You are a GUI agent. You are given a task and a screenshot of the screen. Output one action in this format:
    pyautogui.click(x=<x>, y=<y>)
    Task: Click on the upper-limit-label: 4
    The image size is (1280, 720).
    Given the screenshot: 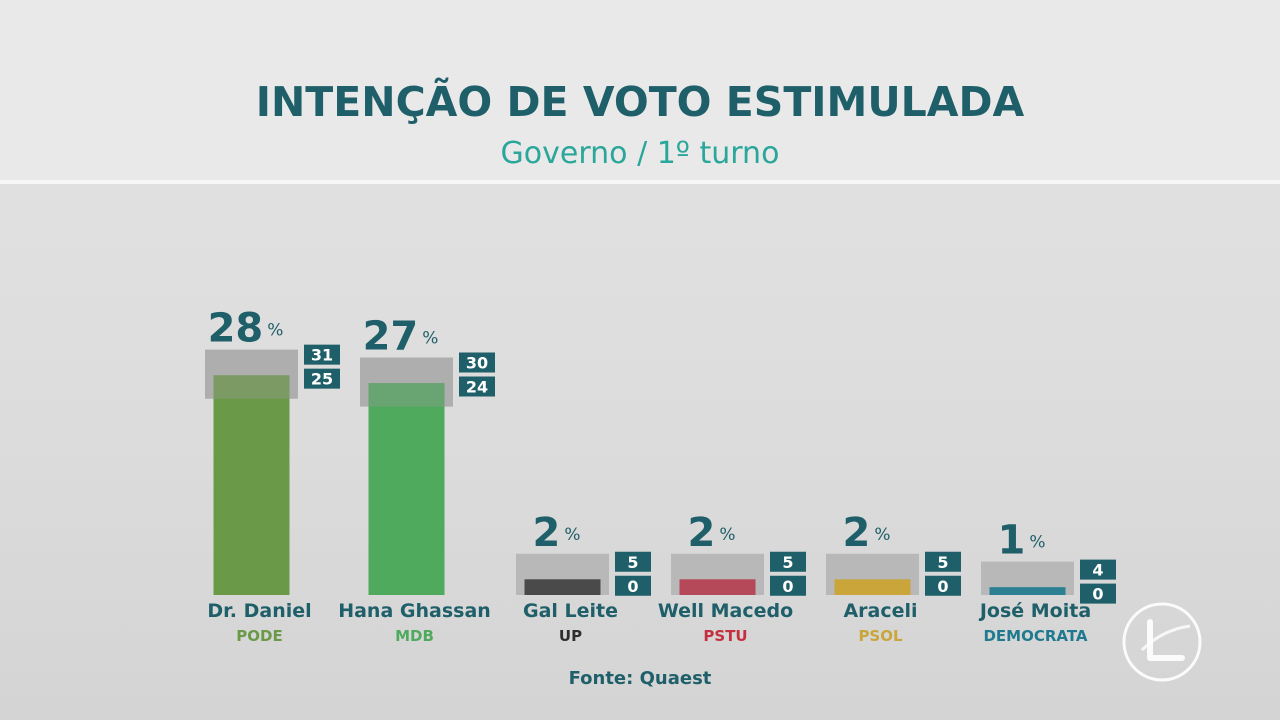 What is the action you would take?
    pyautogui.click(x=1097, y=570)
    